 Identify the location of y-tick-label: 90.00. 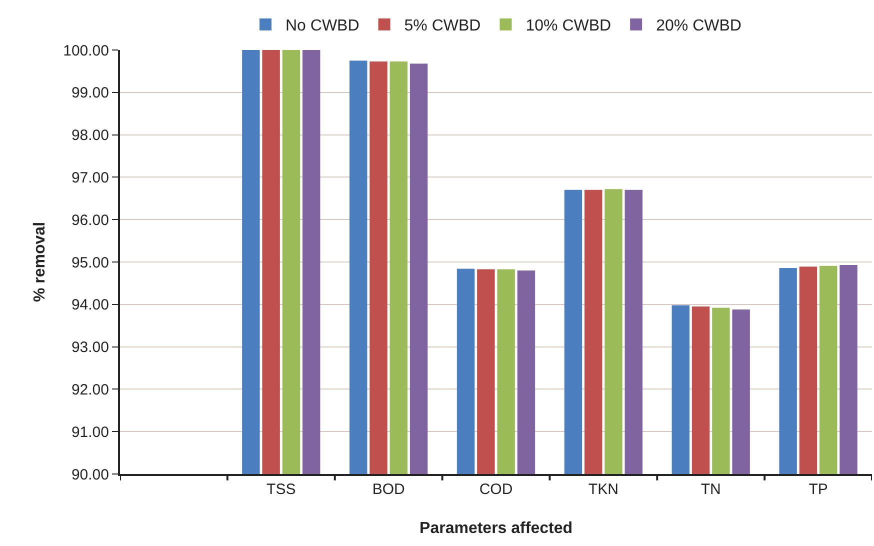
(90, 475).